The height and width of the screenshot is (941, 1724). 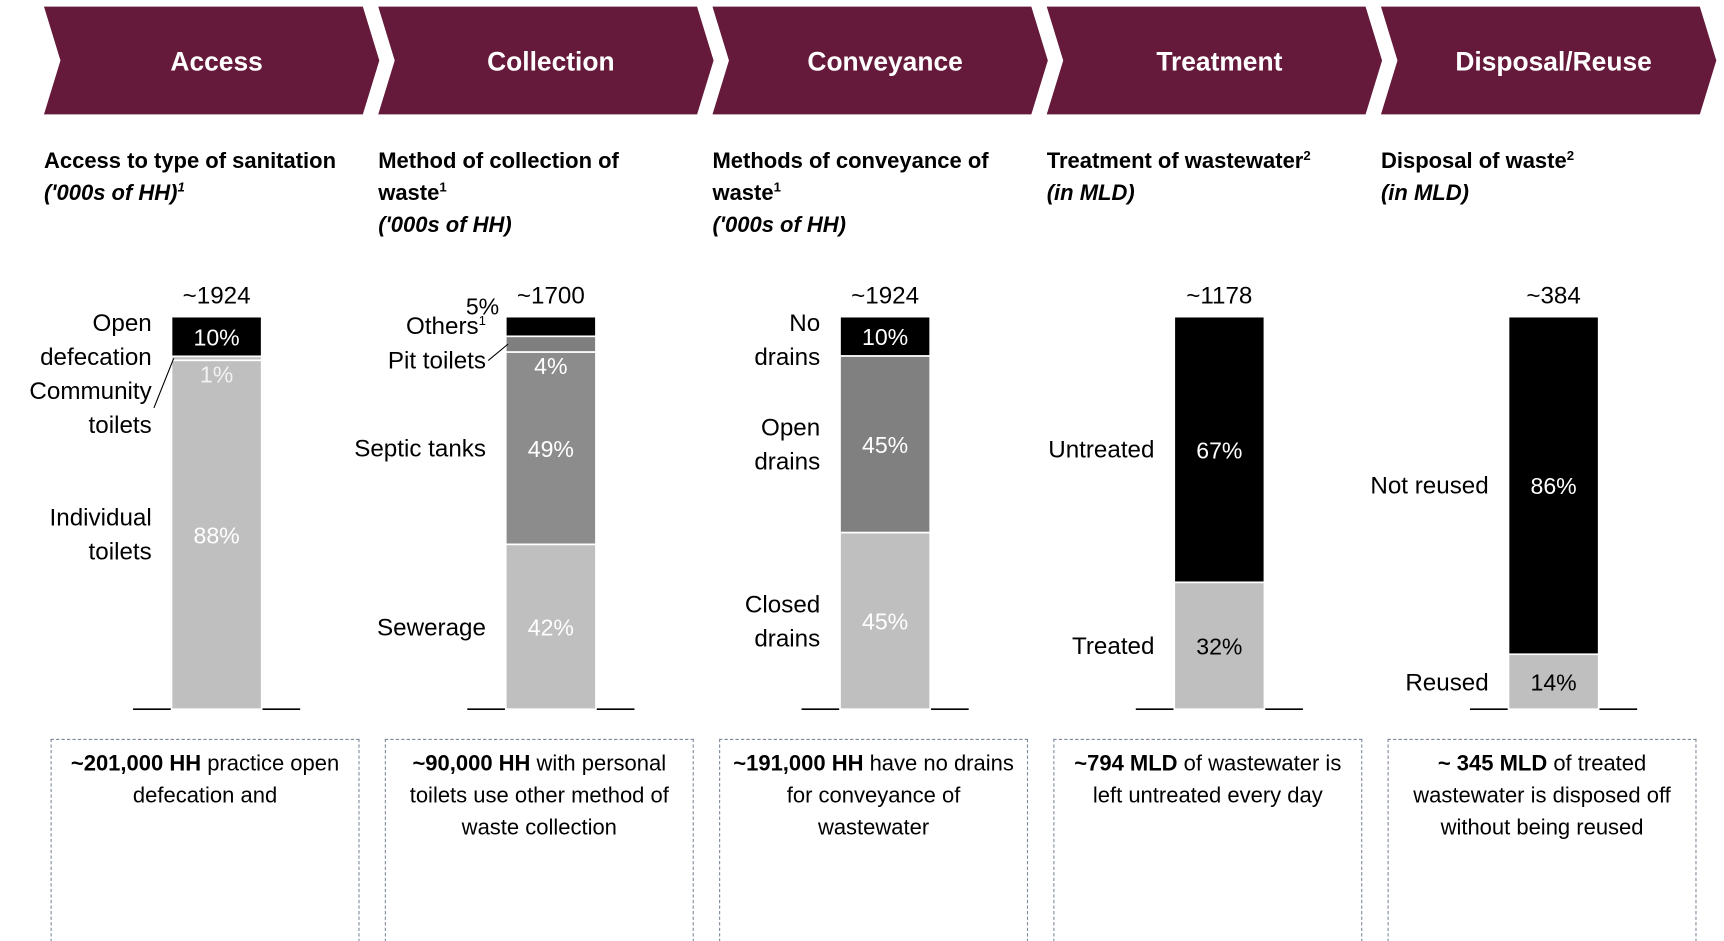 I want to click on segment-label: Individual toilets, so click(x=76, y=535).